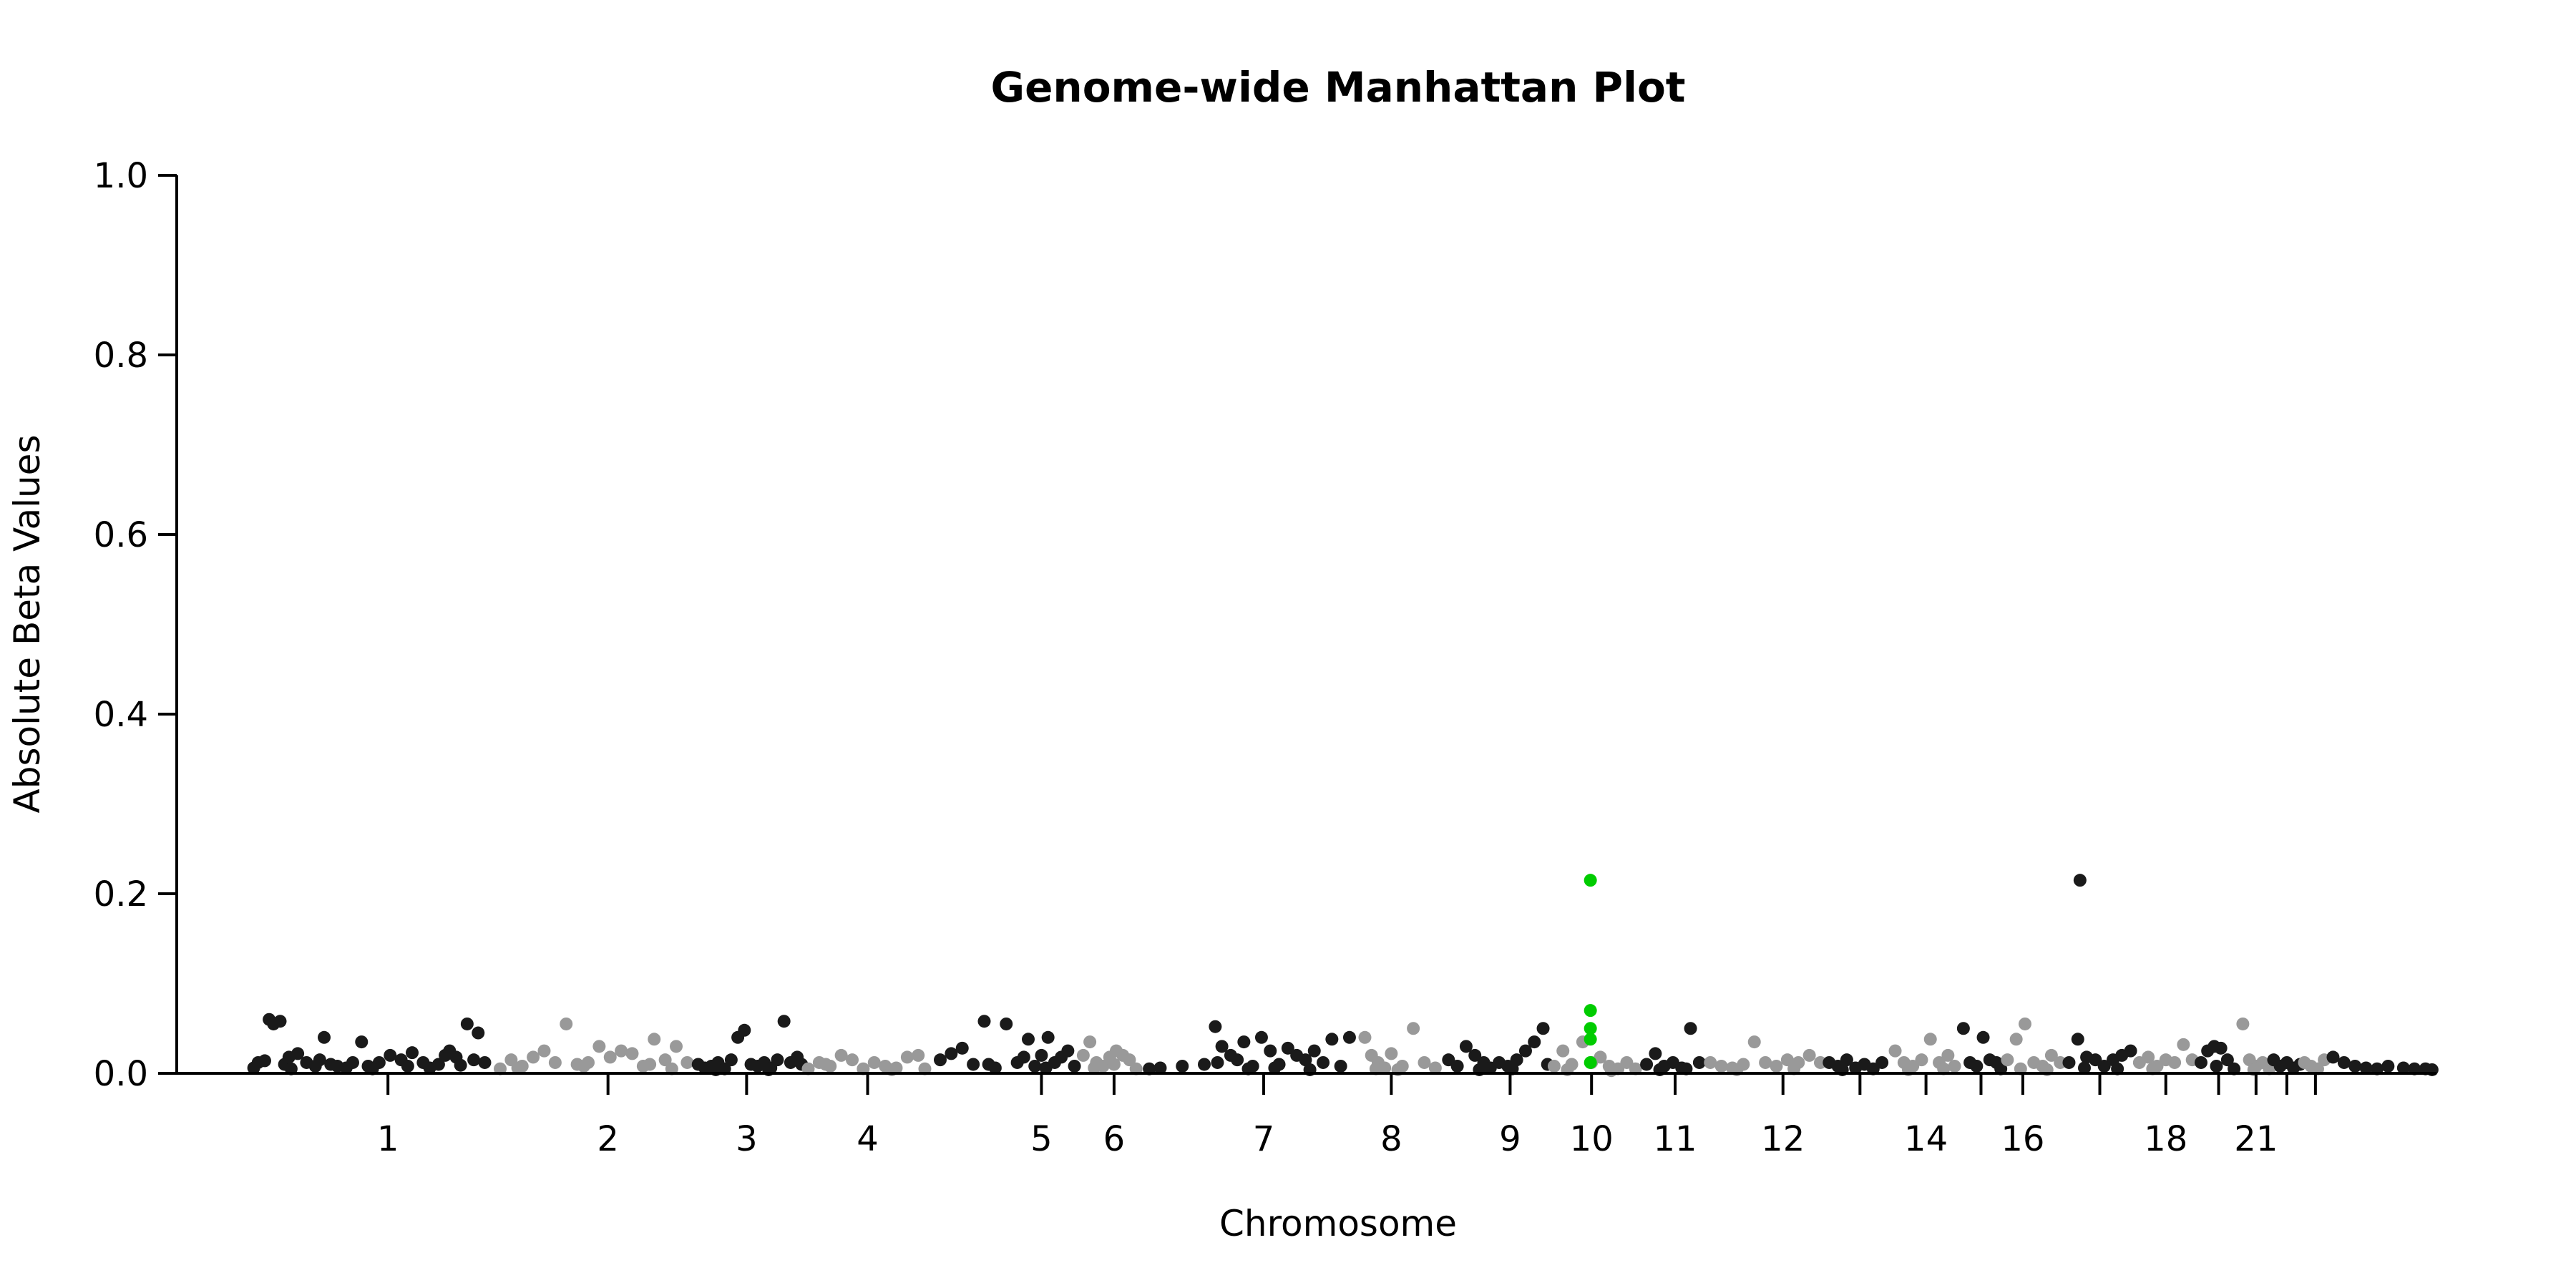 The image size is (2576, 1288). What do you see at coordinates (747, 1139) in the screenshot?
I see `x-tick-label: 3` at bounding box center [747, 1139].